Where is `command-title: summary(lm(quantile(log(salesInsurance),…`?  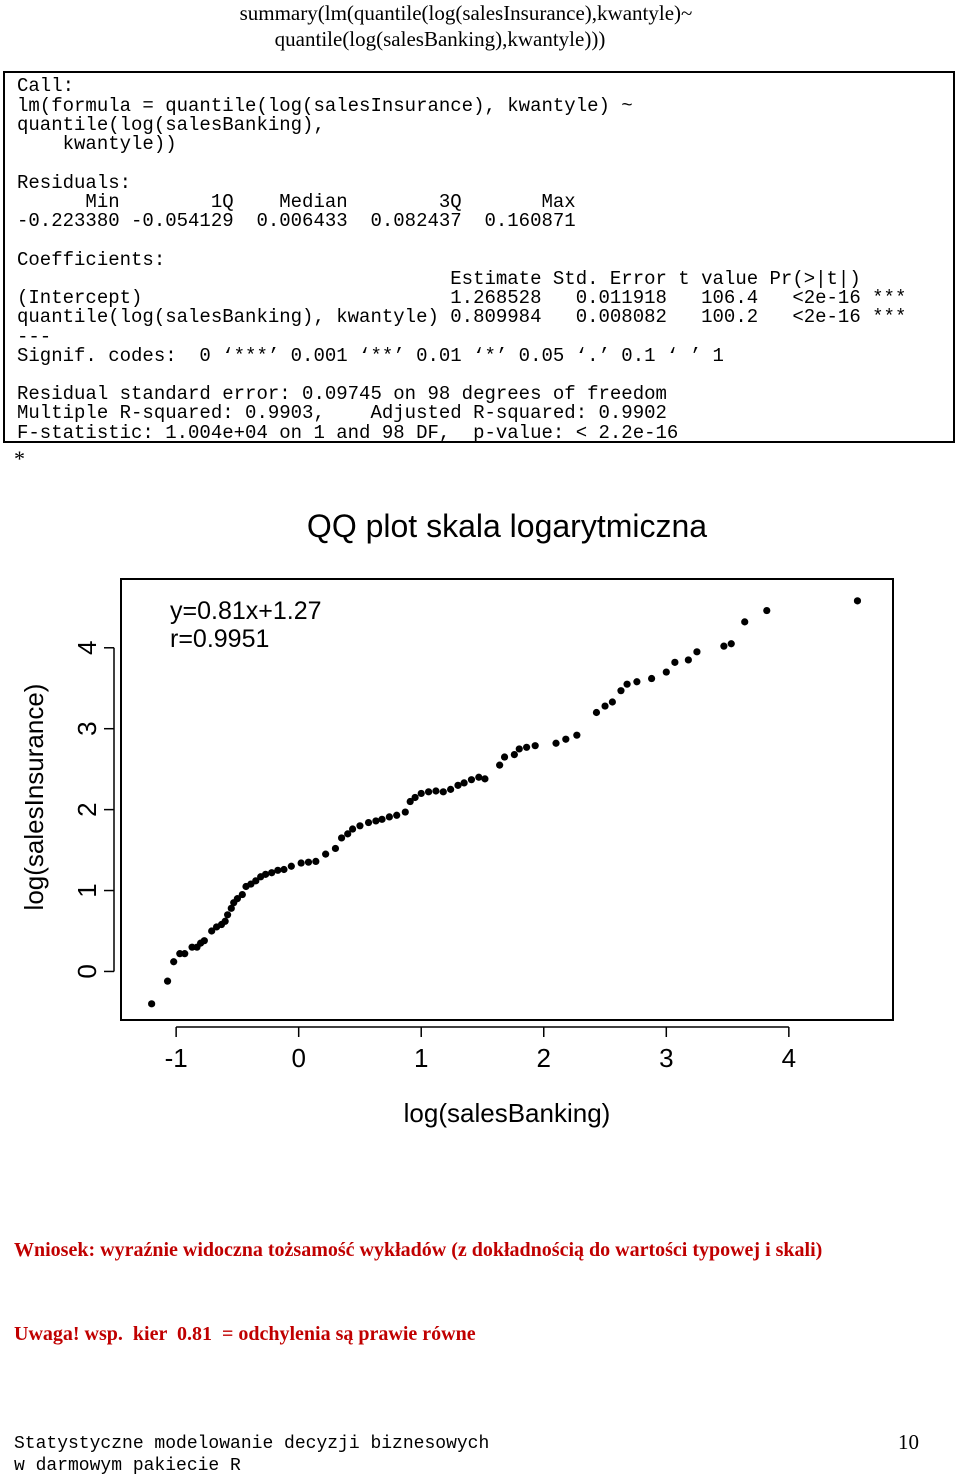 command-title: summary(lm(quantile(log(salesInsurance),… is located at coordinates (480, 26).